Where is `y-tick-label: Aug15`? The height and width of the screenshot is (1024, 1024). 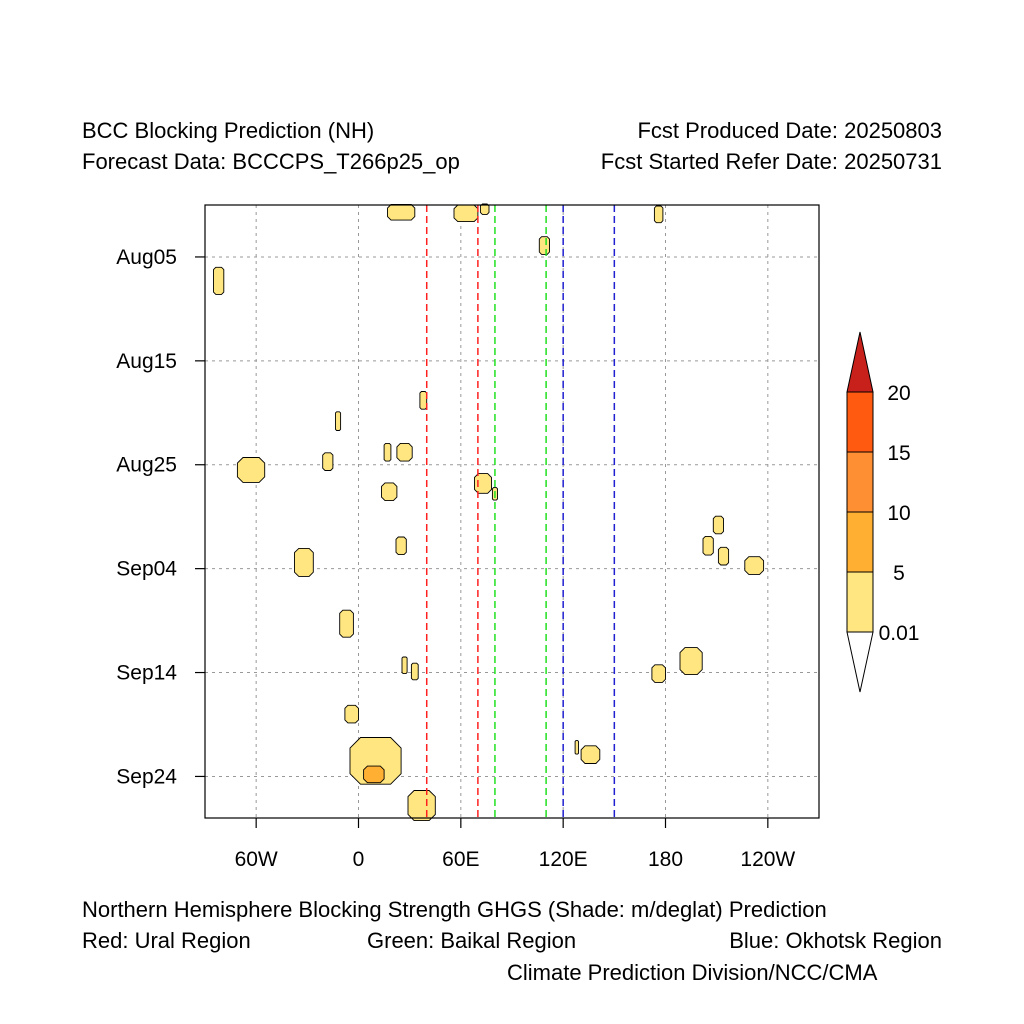 y-tick-label: Aug15 is located at coordinates (146, 361).